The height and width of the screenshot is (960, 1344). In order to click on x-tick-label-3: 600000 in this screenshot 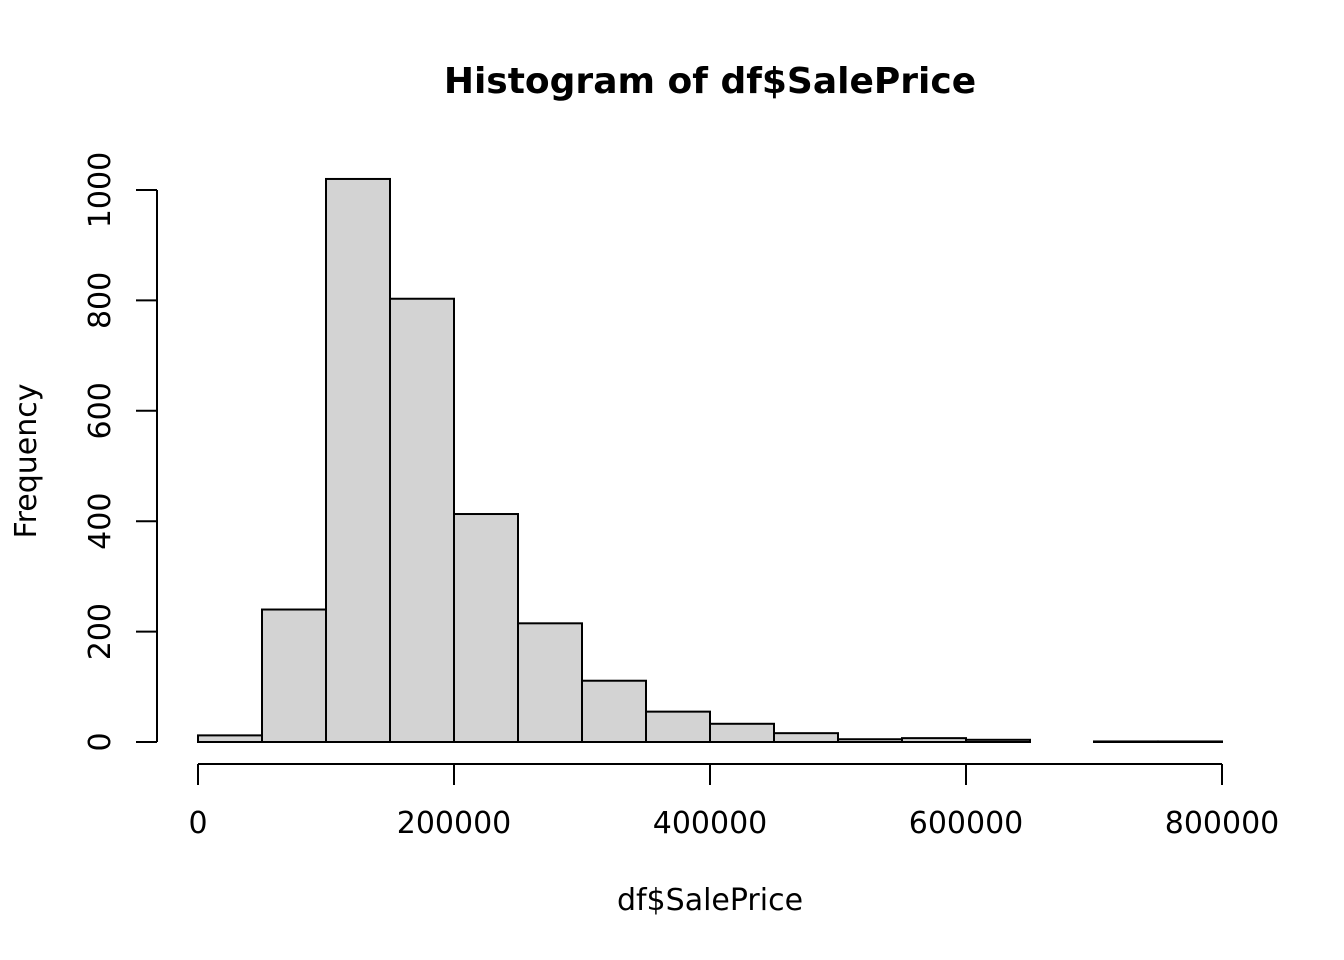, I will do `click(966, 823)`.